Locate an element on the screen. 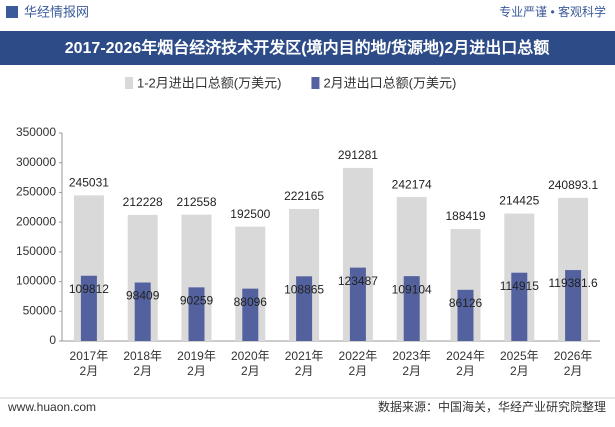  title-bar is located at coordinates (307, 48).